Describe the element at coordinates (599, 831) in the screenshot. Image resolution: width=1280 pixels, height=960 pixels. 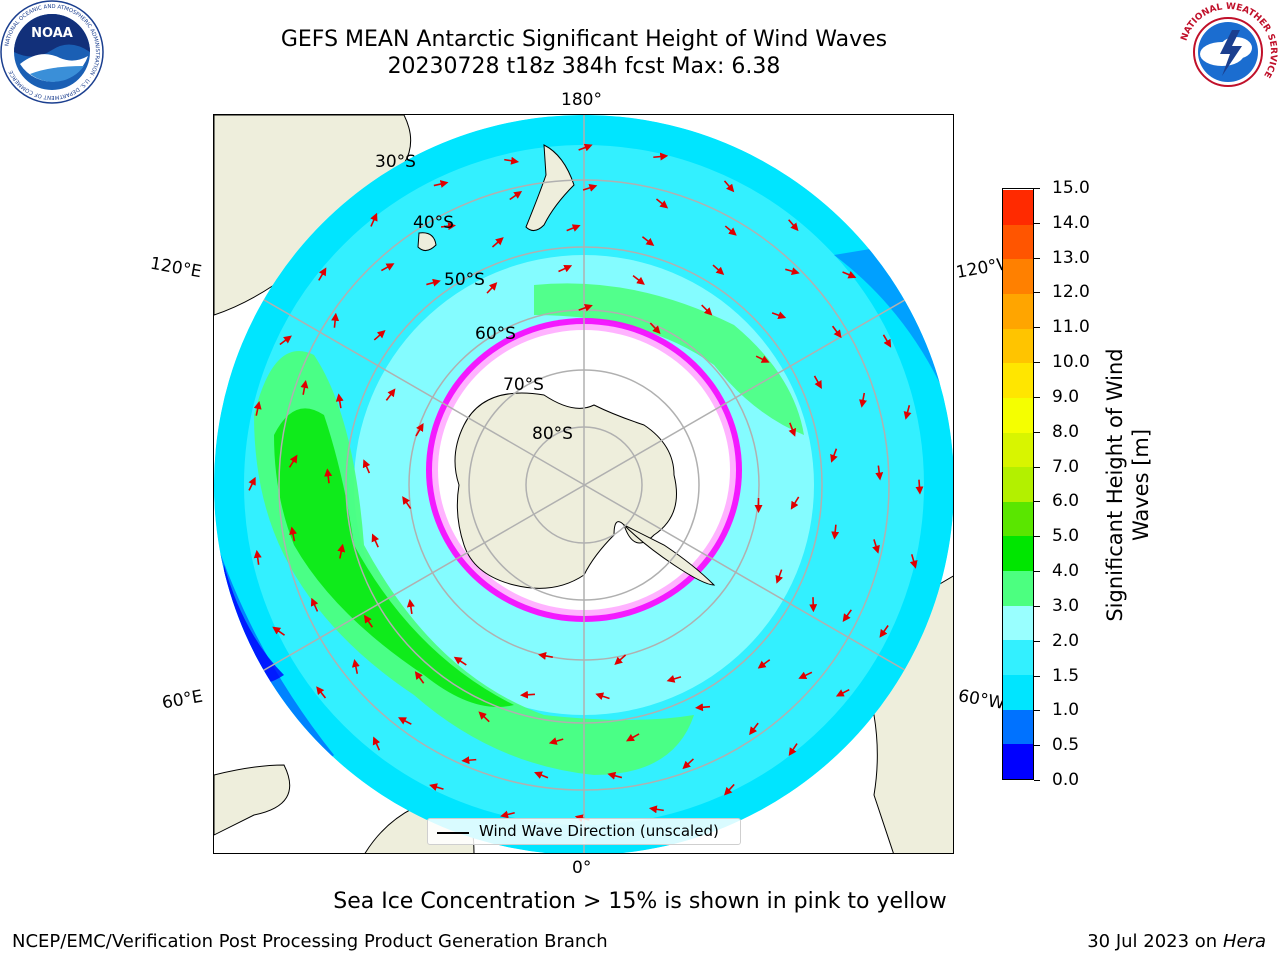
I see `legend-label: Wind Wave Direction (unscaled)` at that location.